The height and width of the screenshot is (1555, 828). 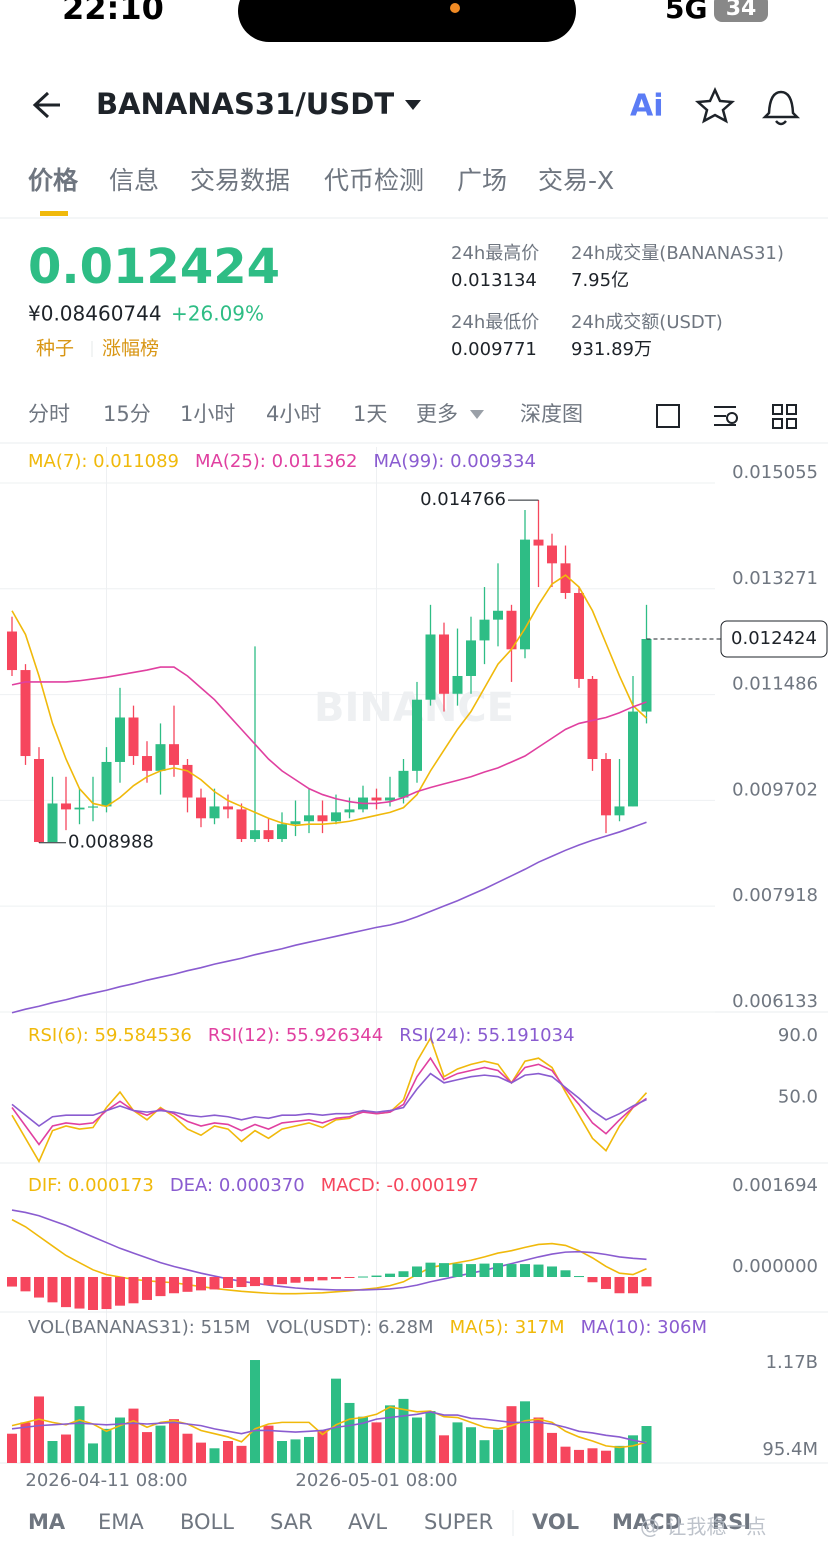 I want to click on back-button, so click(x=46, y=105).